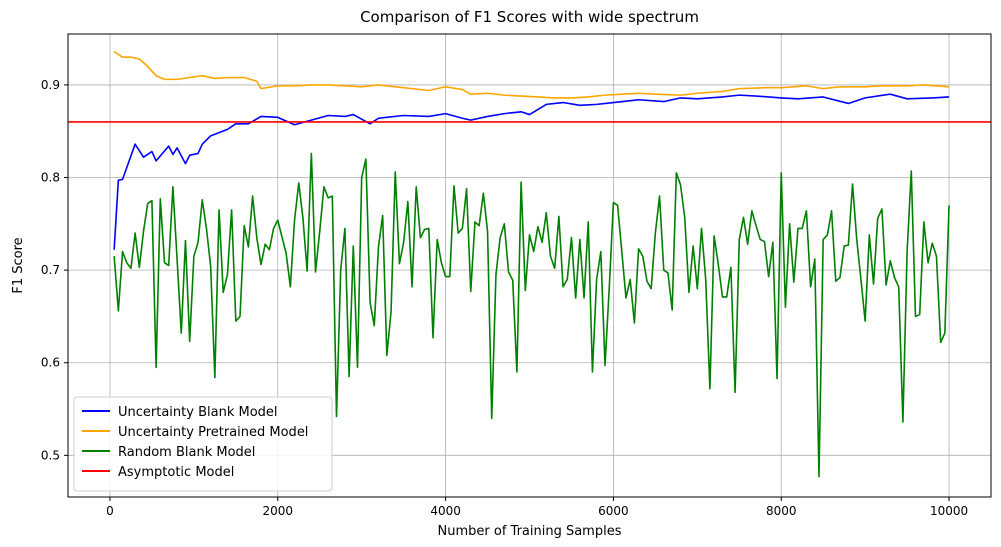  Describe the element at coordinates (50, 178) in the screenshot. I see `y-tick-label: 0.8` at that location.